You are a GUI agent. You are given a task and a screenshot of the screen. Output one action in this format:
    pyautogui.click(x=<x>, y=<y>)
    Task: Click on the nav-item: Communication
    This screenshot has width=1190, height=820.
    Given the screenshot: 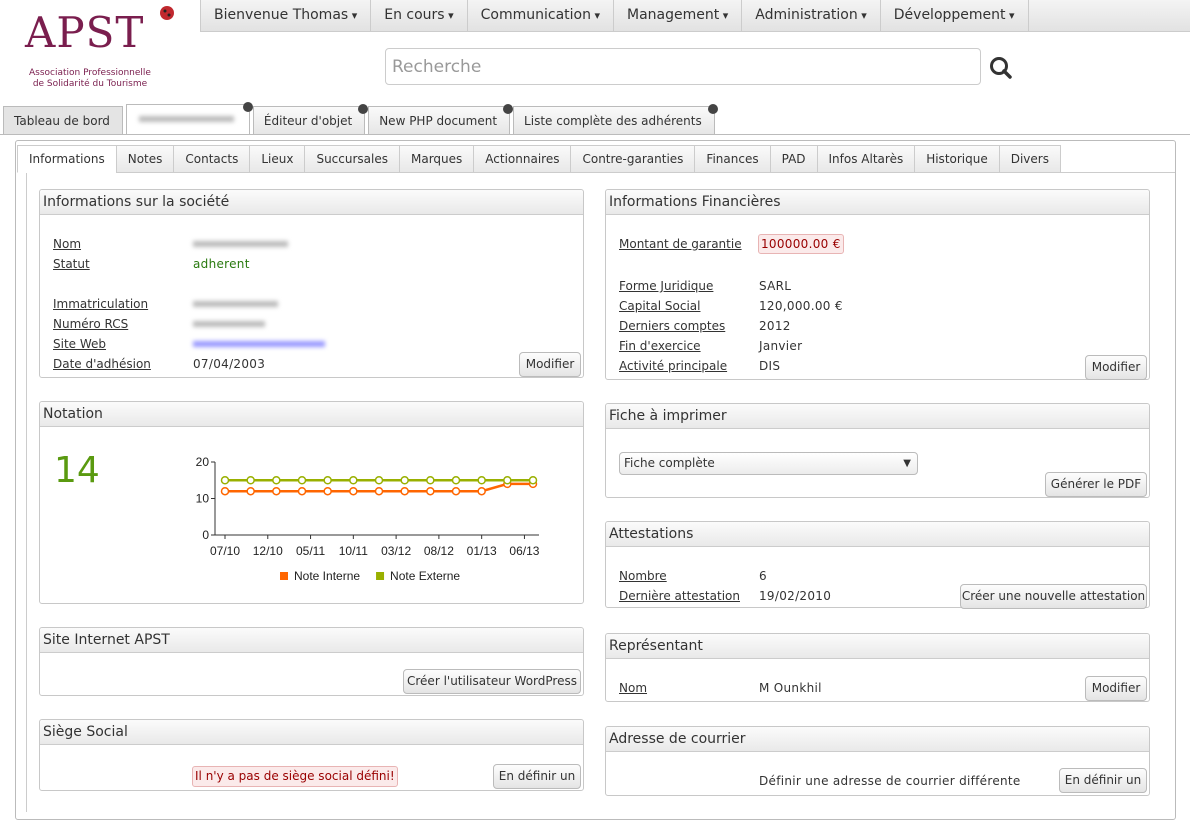 What is the action you would take?
    pyautogui.click(x=541, y=15)
    